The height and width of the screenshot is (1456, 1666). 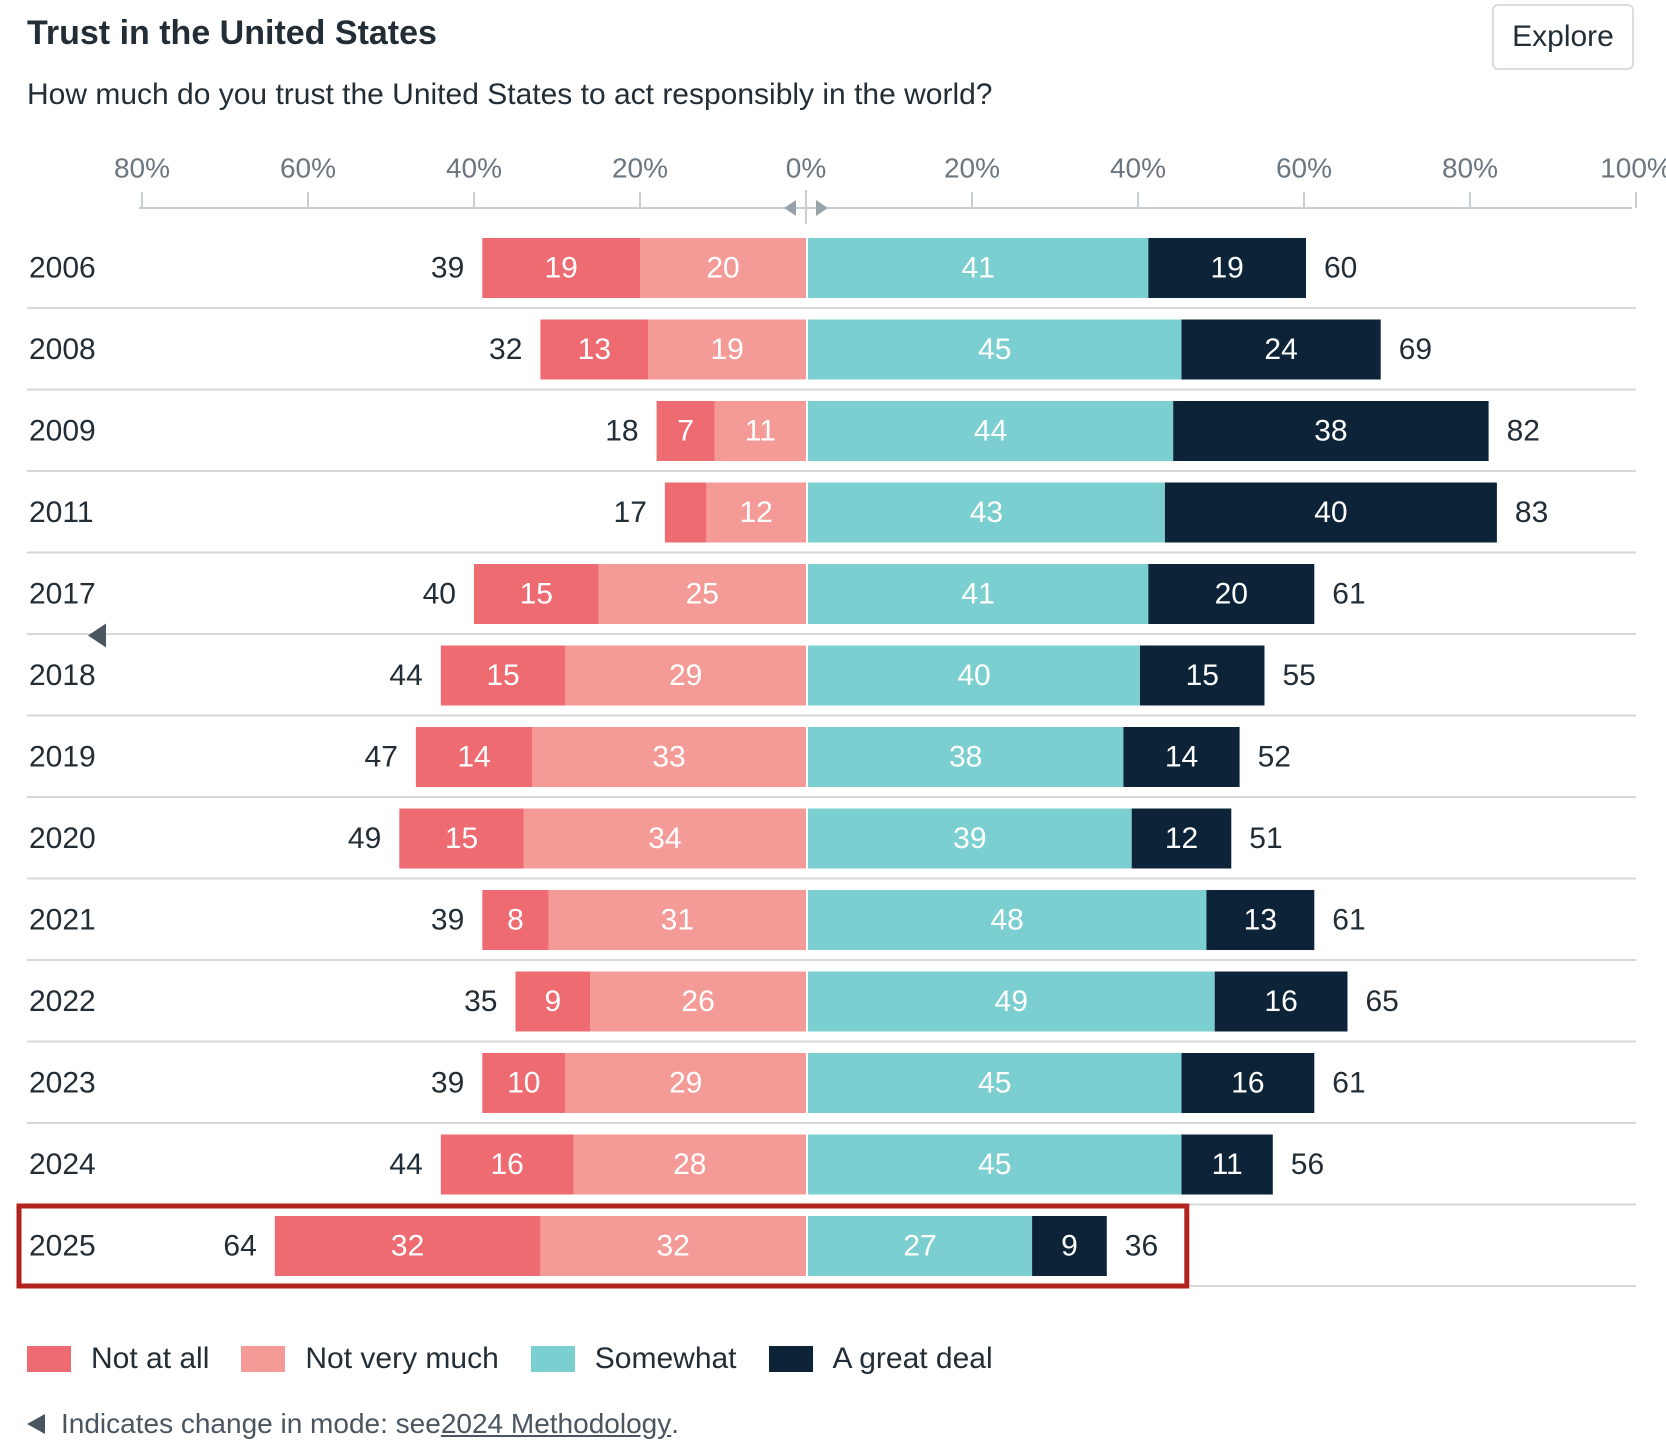 What do you see at coordinates (1141, 1246) in the screenshot?
I see `right-total-label: 36` at bounding box center [1141, 1246].